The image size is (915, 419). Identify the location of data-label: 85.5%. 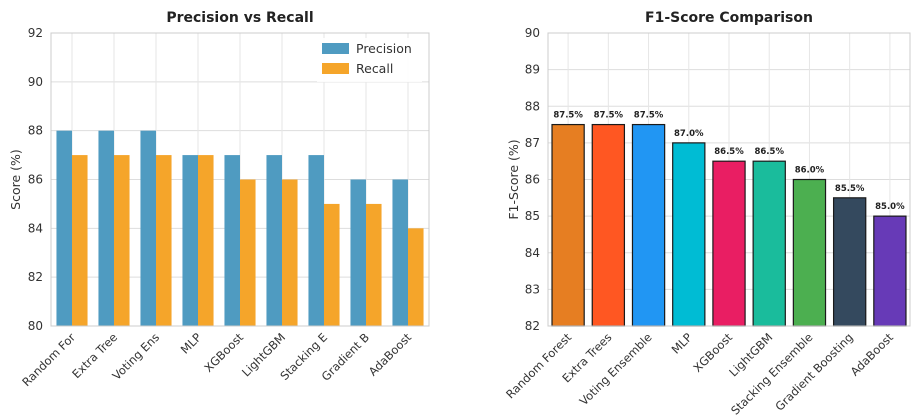
(850, 189).